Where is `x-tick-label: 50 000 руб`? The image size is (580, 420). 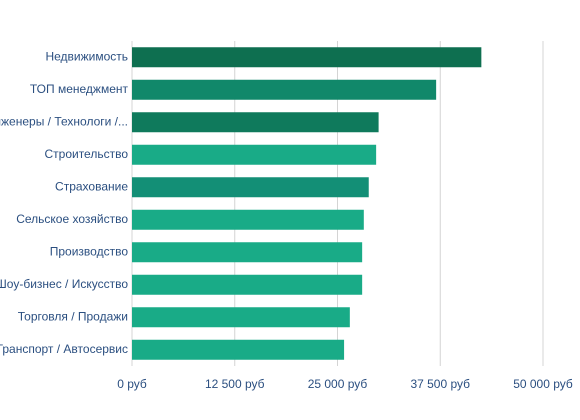 x-tick-label: 50 000 руб is located at coordinates (543, 384).